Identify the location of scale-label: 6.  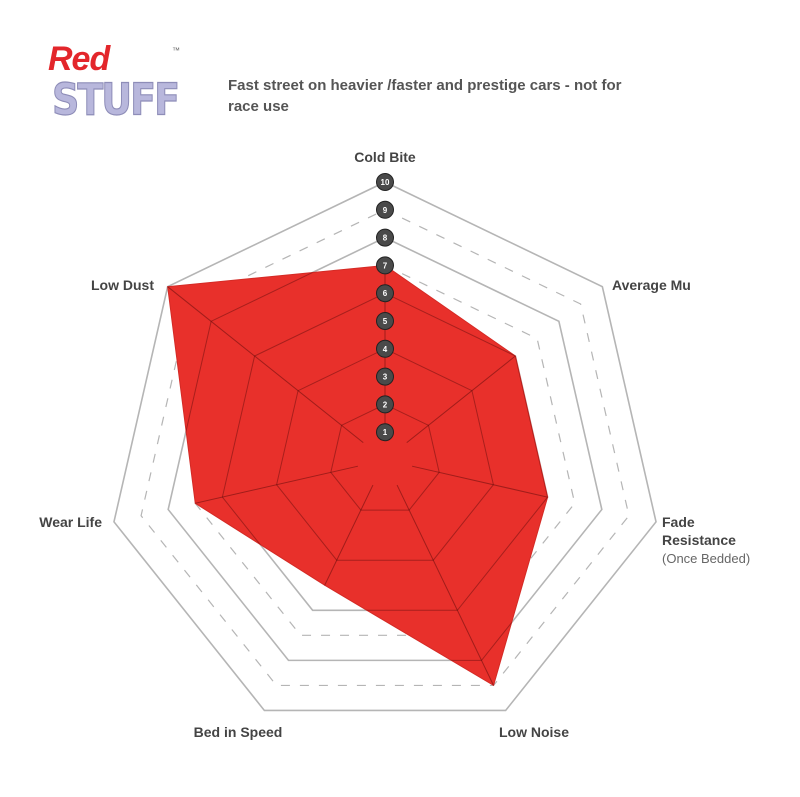
(385, 293).